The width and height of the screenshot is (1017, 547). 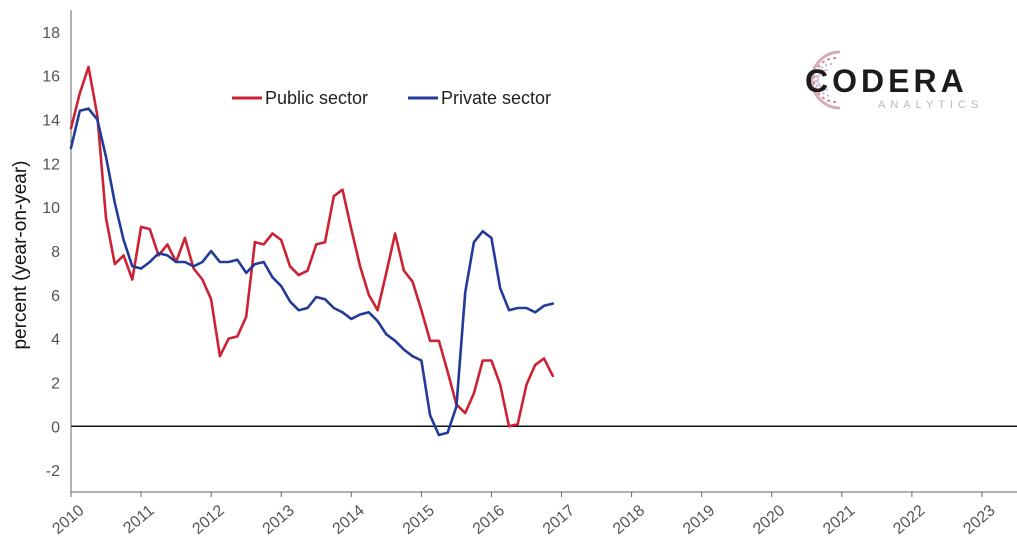 I want to click on x-tick-label: 2016, so click(x=489, y=520).